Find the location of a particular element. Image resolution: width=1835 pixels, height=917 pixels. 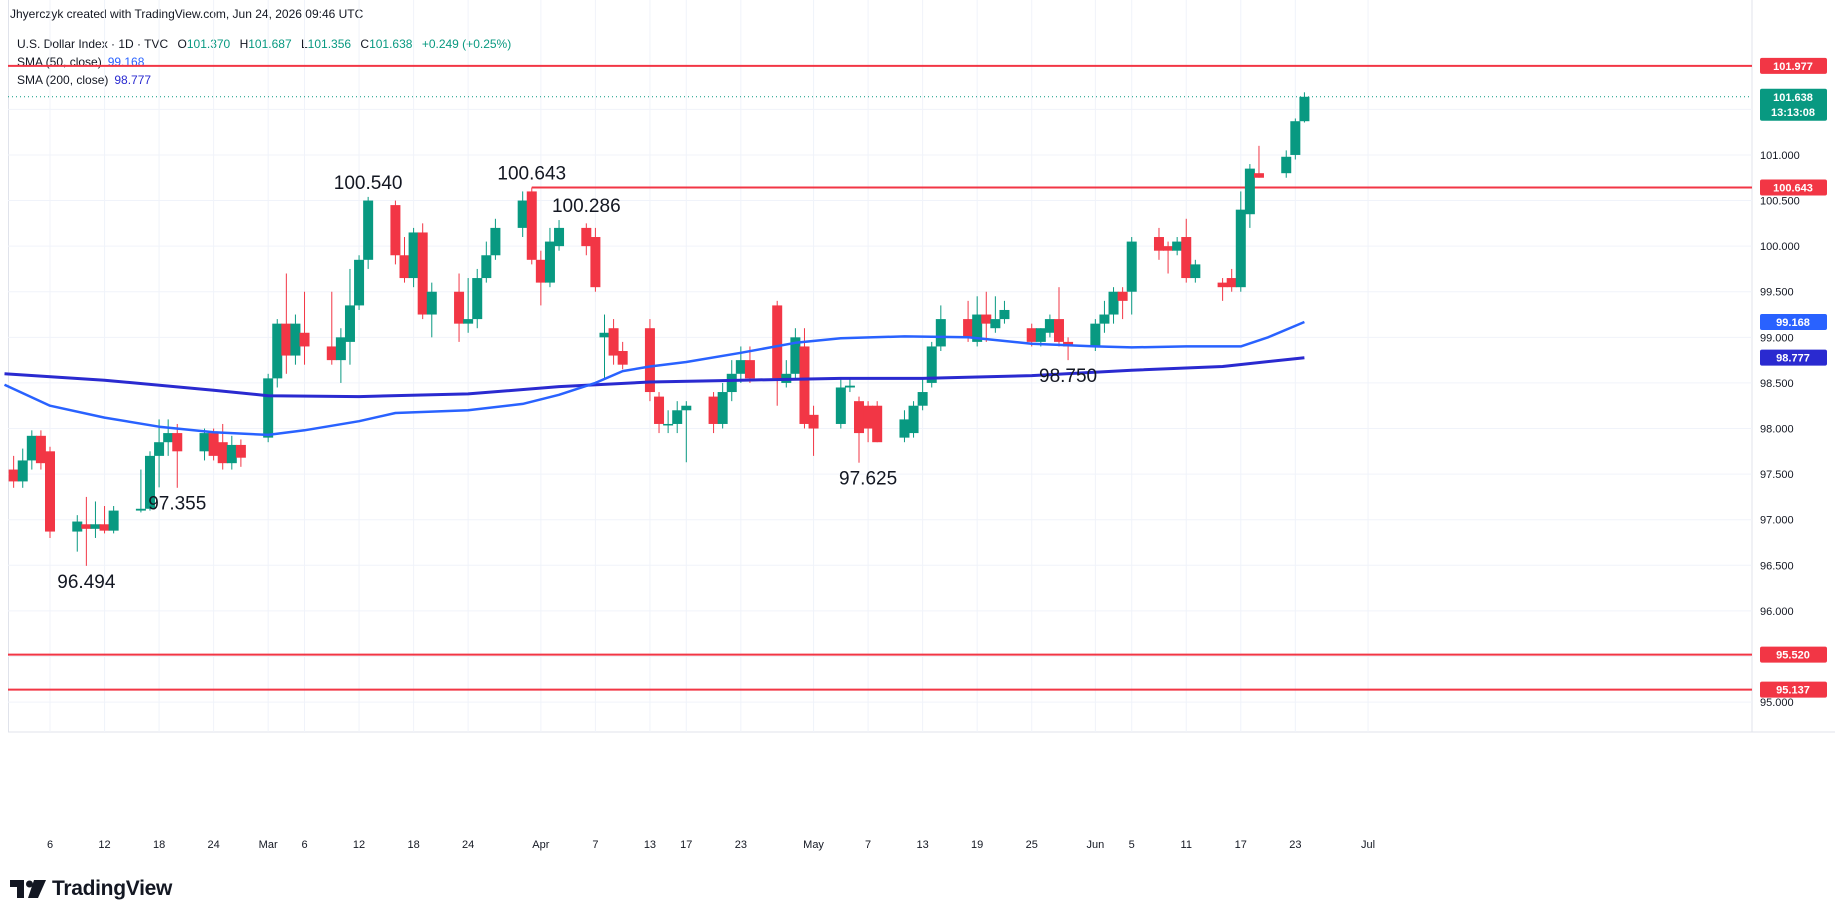

legend-sma200-row: SMA (200, close) 98.777 is located at coordinates (264, 80).